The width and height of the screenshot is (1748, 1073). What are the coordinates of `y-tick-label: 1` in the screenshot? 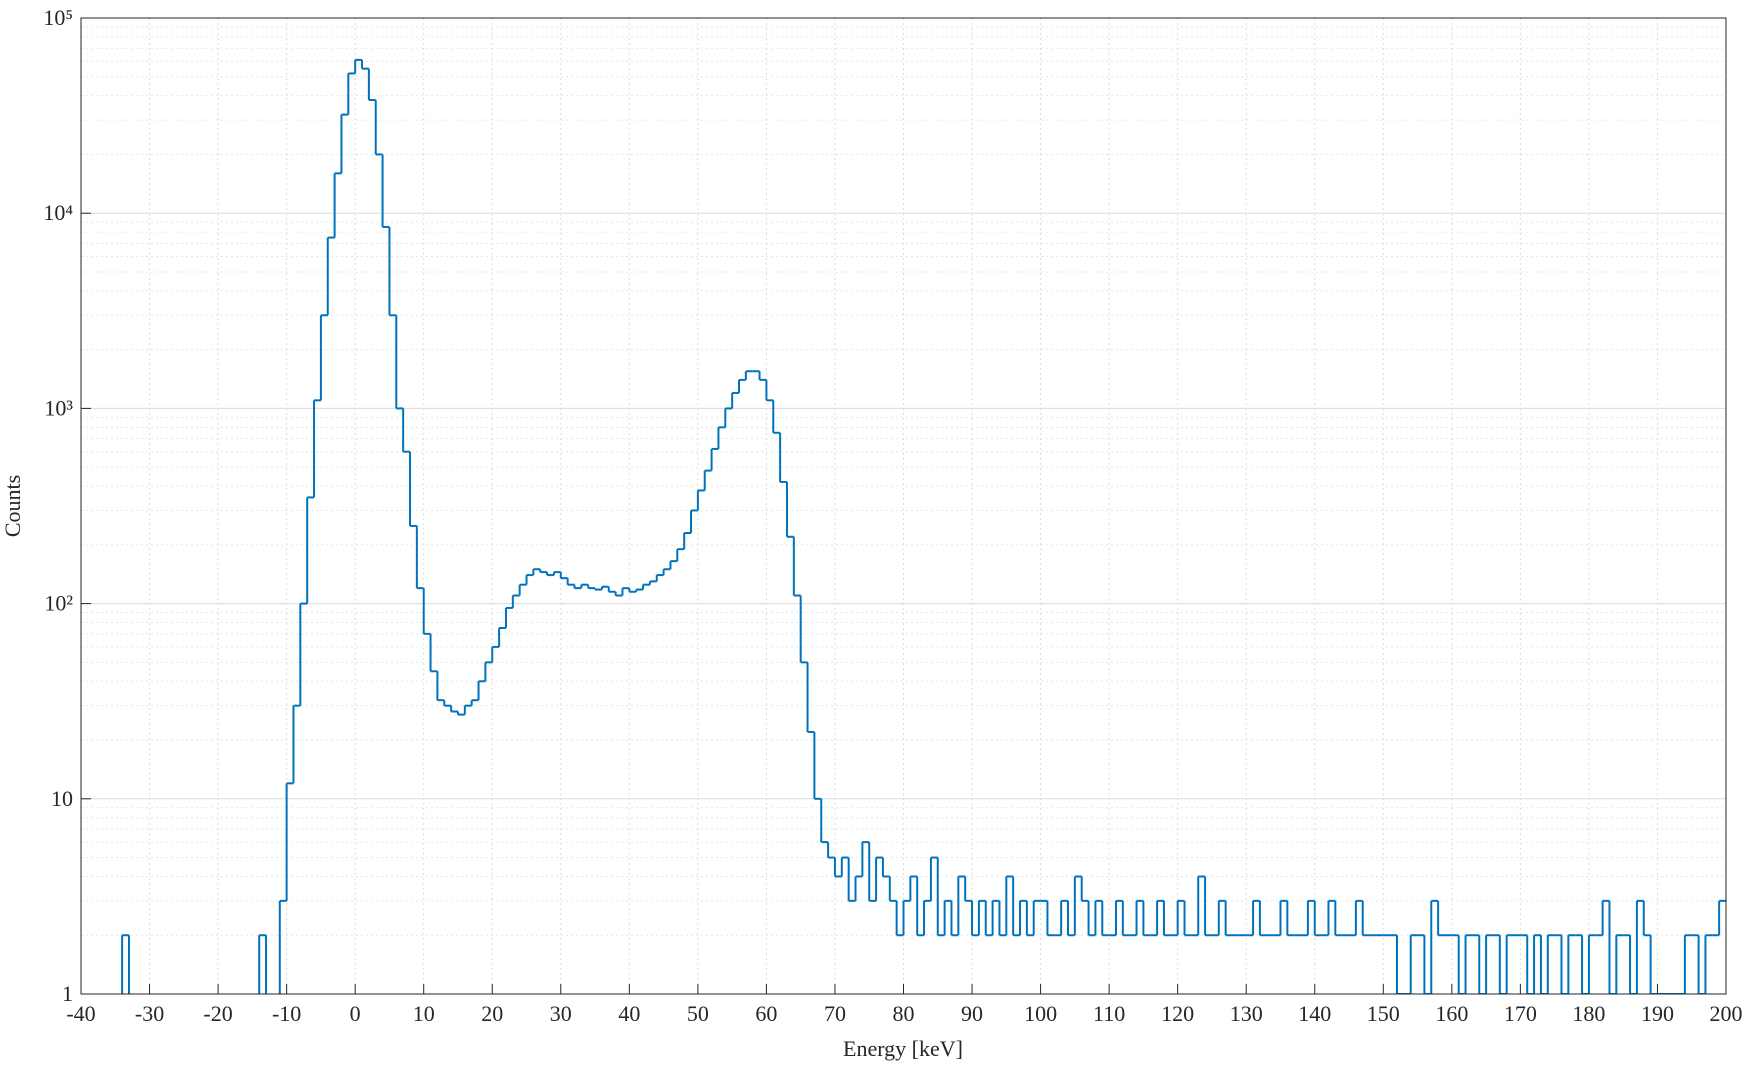 It's located at (67, 993).